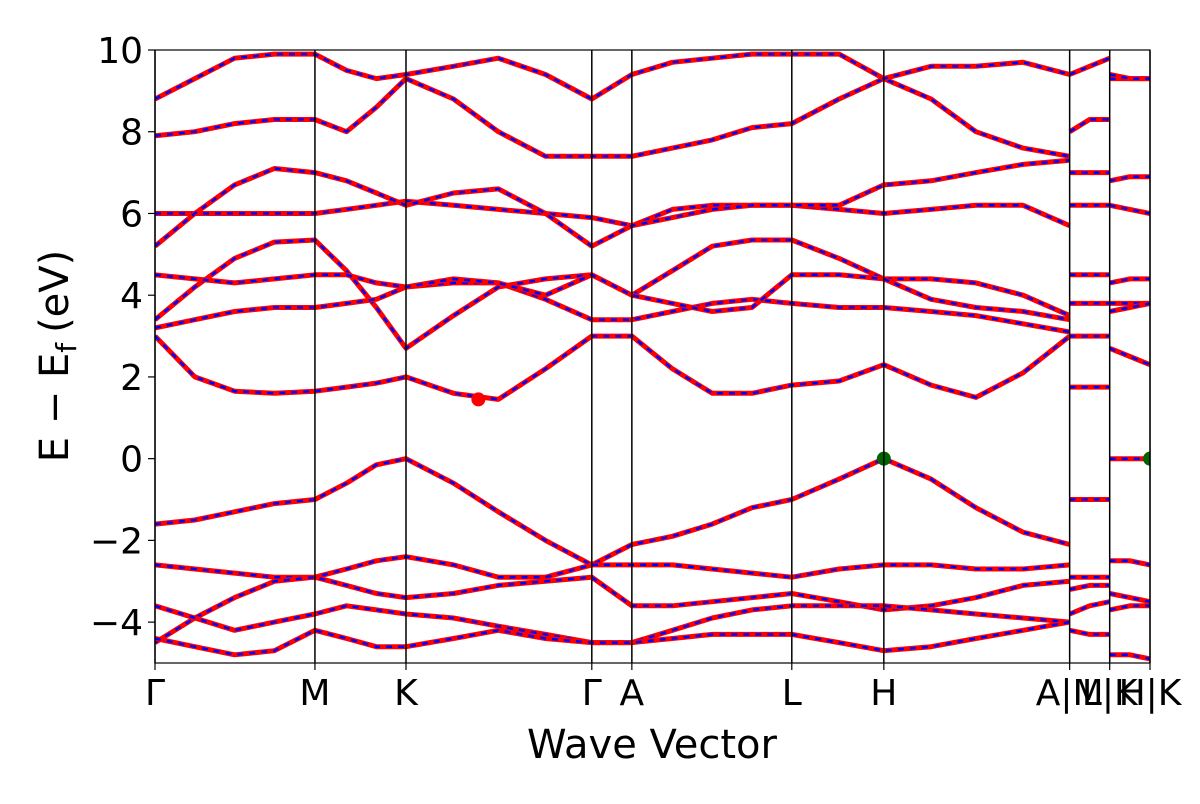 The width and height of the screenshot is (1200, 804). I want to click on y-tick-label: 8, so click(131, 133).